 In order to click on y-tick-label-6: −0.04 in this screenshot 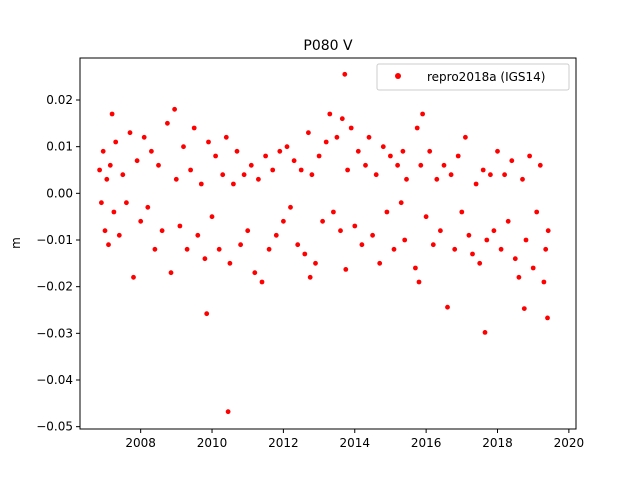, I will do `click(54, 380)`.